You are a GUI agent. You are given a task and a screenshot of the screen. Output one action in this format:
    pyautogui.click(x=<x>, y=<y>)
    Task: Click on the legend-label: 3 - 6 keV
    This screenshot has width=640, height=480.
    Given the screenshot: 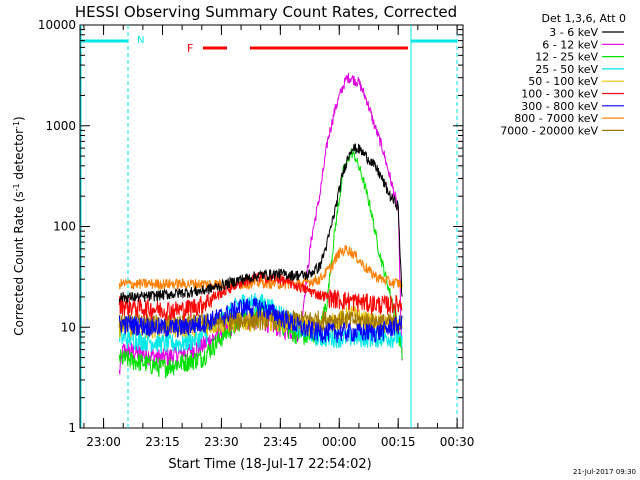 What is the action you would take?
    pyautogui.click(x=573, y=32)
    